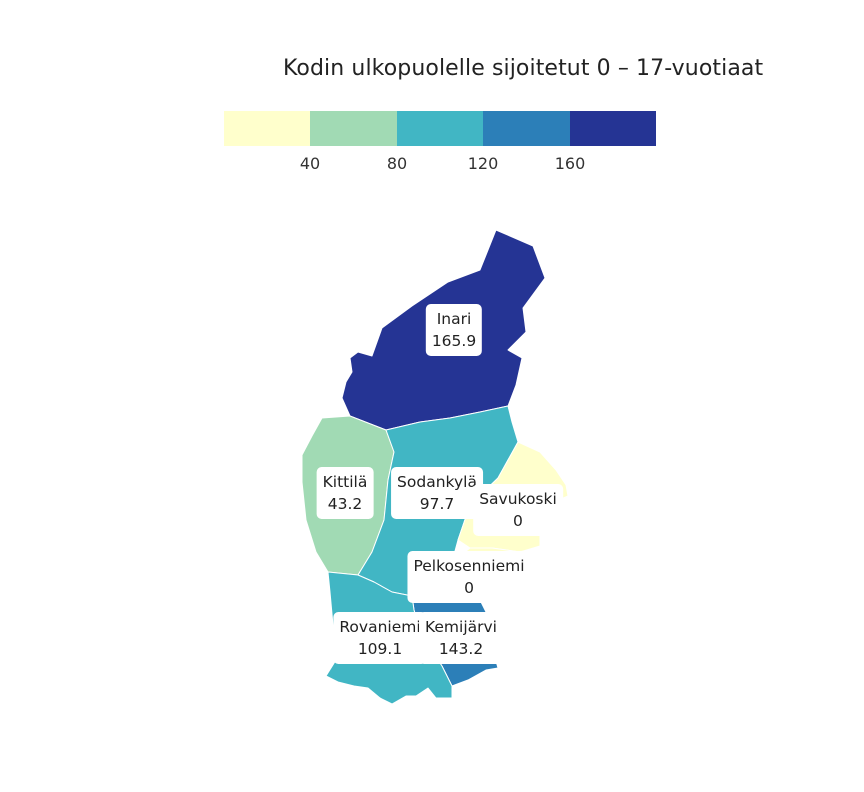 The image size is (864, 792). I want to click on region-name: Kittilä, so click(345, 482).